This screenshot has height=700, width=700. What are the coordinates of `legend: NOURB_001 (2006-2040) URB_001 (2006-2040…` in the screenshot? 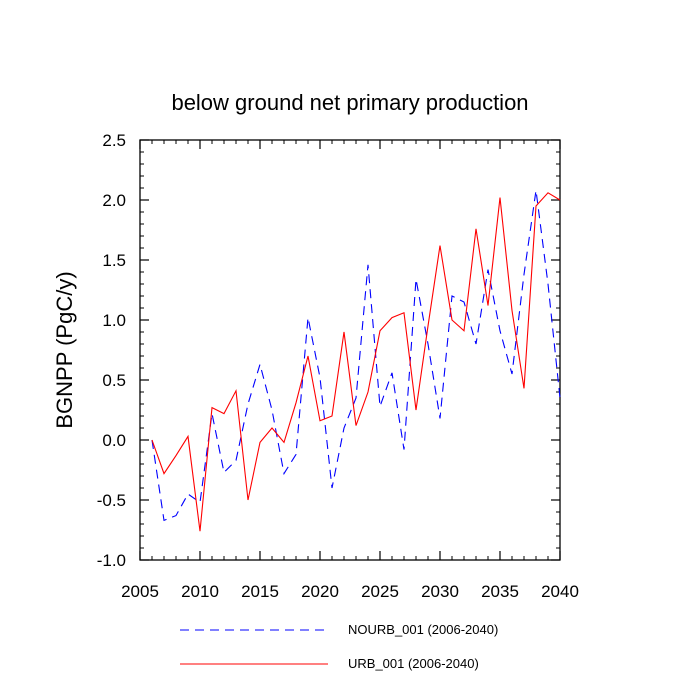 It's located at (339, 646).